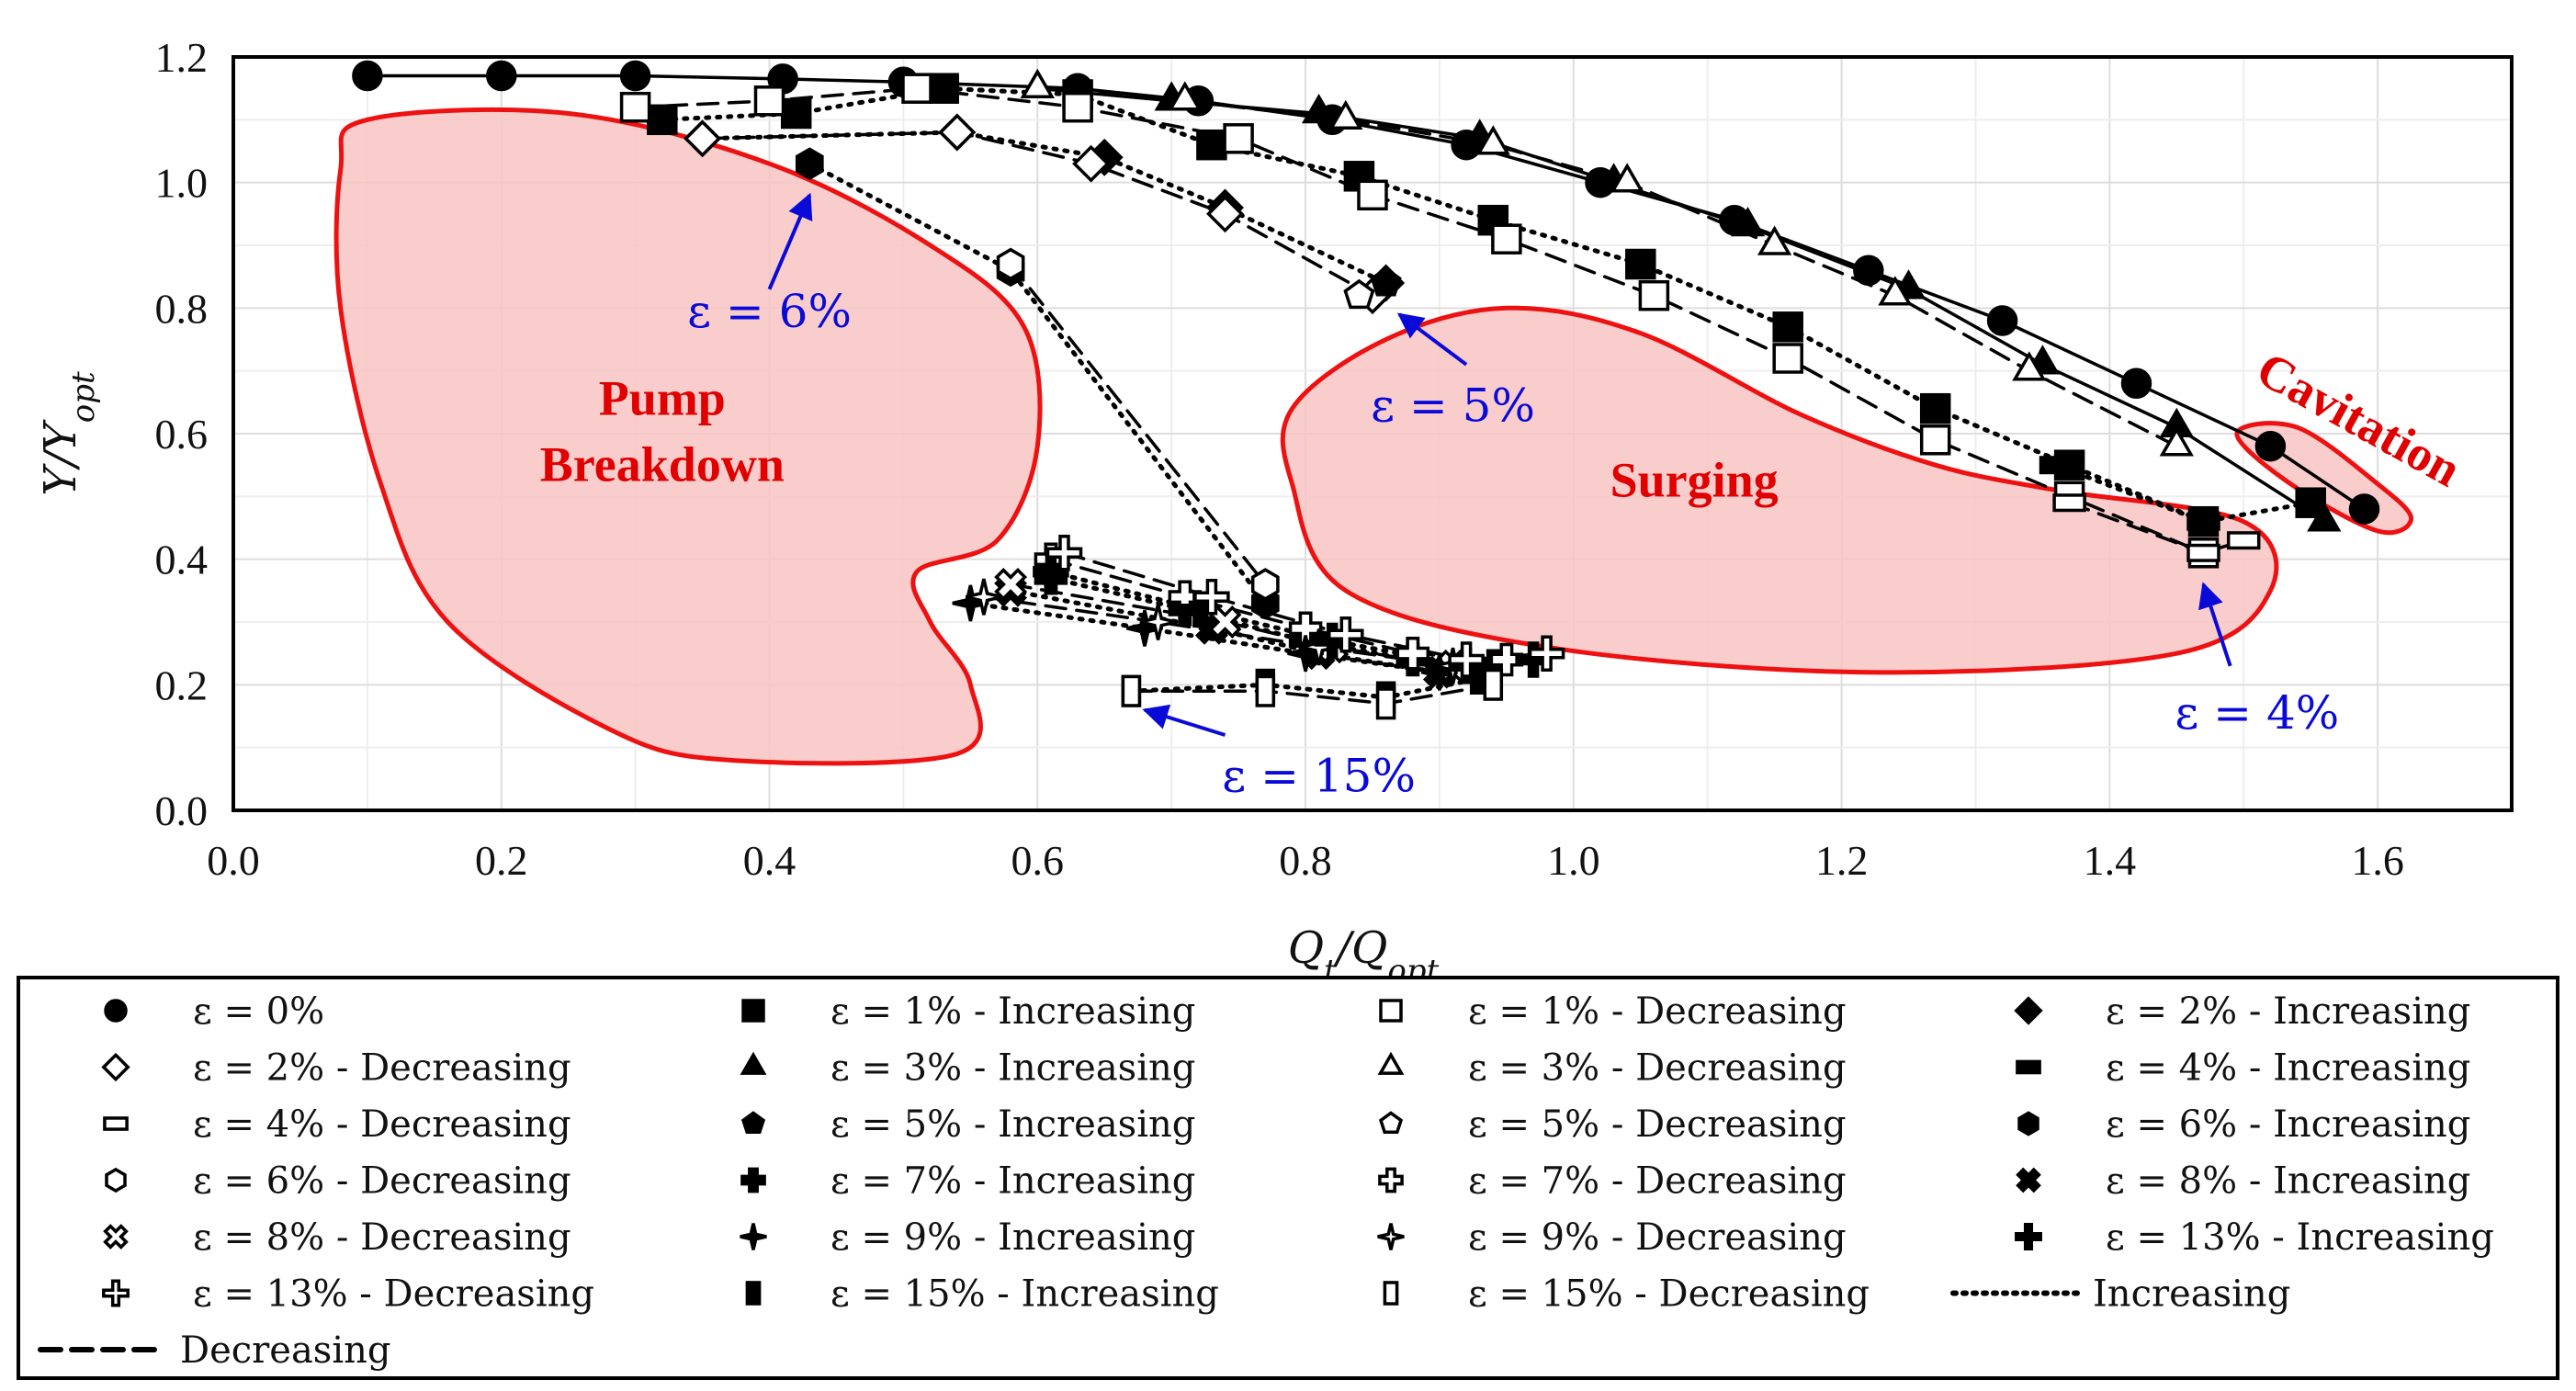 This screenshot has height=1391, width=2576. Describe the element at coordinates (182, 685) in the screenshot. I see `y-tick-label: 0.2` at that location.